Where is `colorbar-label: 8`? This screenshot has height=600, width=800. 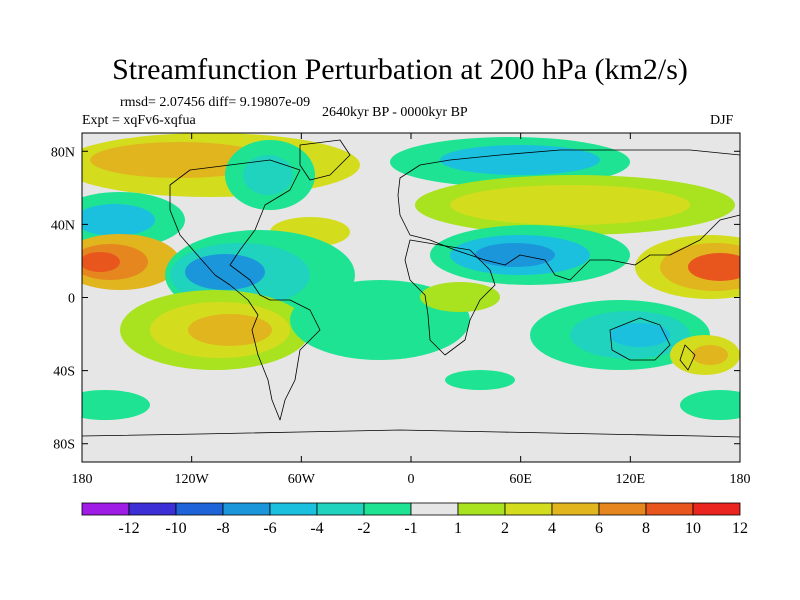
colorbar-label: 8 is located at coordinates (646, 528).